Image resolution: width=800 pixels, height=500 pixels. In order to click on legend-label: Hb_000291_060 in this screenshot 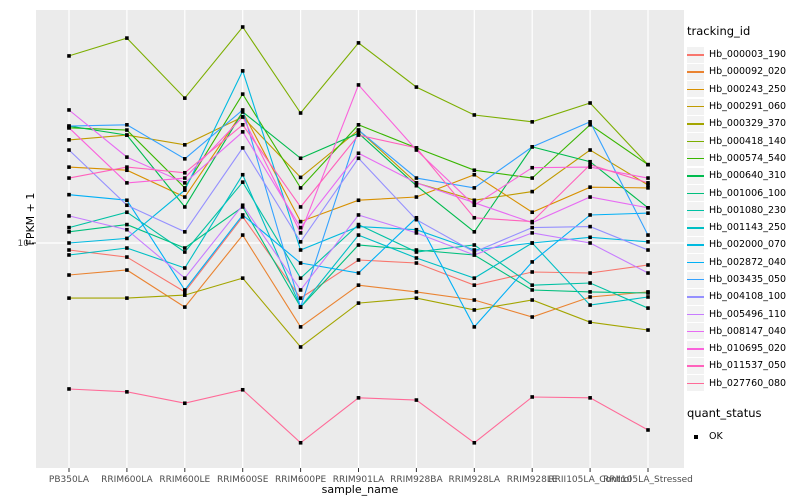, I will do `click(748, 107)`.